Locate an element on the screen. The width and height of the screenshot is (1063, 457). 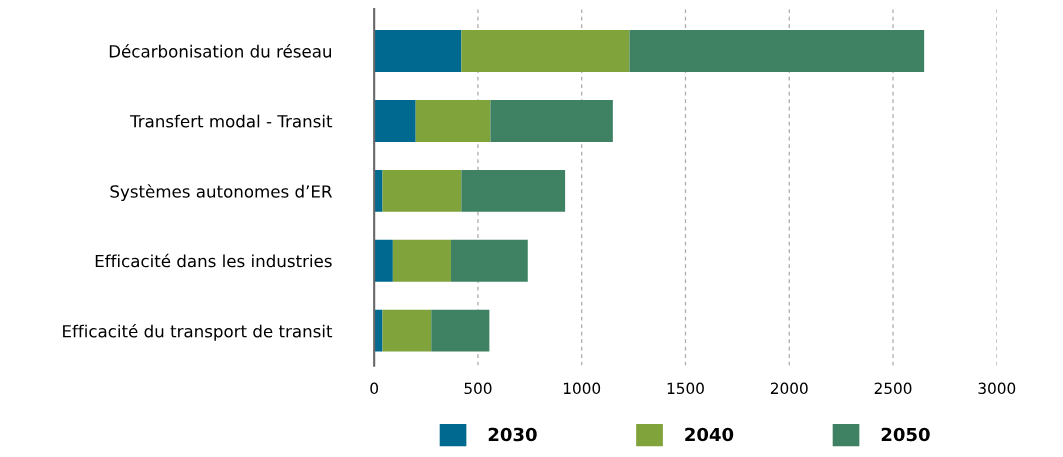
legend-label: 2030 is located at coordinates (512, 434).